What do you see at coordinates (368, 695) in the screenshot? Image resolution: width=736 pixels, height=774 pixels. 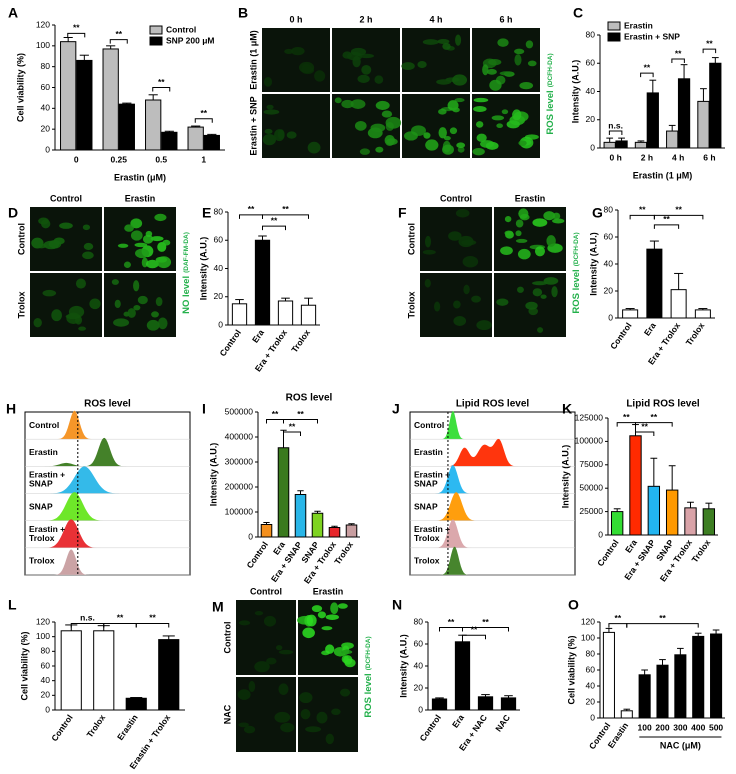 I see `side-label-main: ROS level` at bounding box center [368, 695].